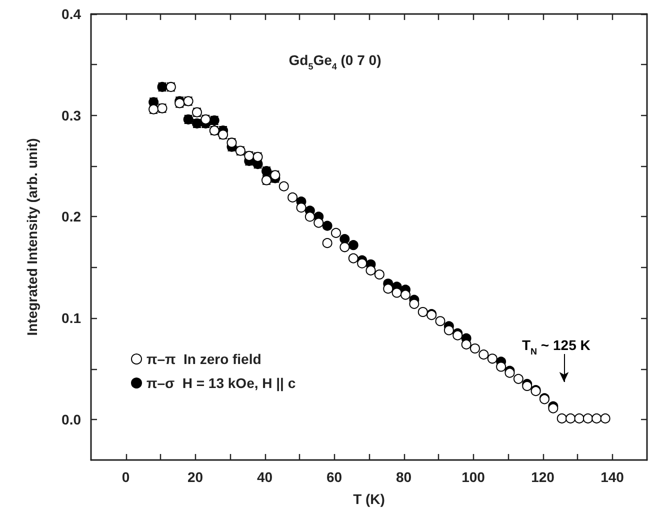 This screenshot has width=666, height=527. What do you see at coordinates (72, 115) in the screenshot?
I see `y-tick-label: 0.3` at bounding box center [72, 115].